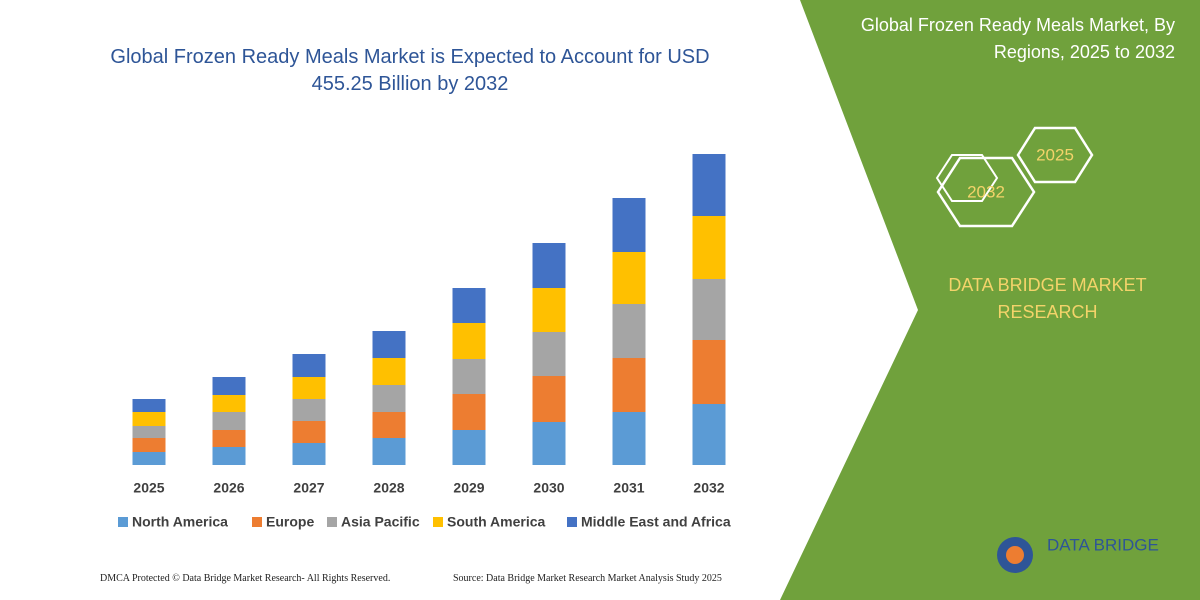 Image resolution: width=1200 pixels, height=600 pixels. I want to click on x-tick-label: 2027, so click(308, 488).